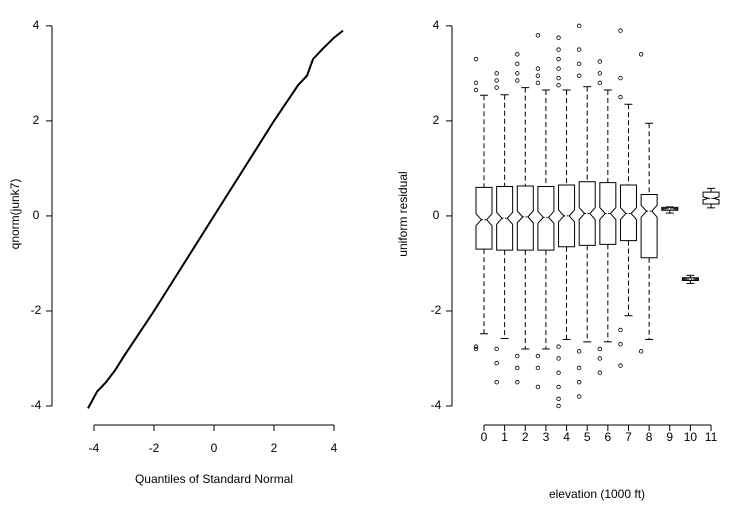 The height and width of the screenshot is (513, 729). What do you see at coordinates (403, 213) in the screenshot?
I see `y-axis-label: uniform residual` at bounding box center [403, 213].